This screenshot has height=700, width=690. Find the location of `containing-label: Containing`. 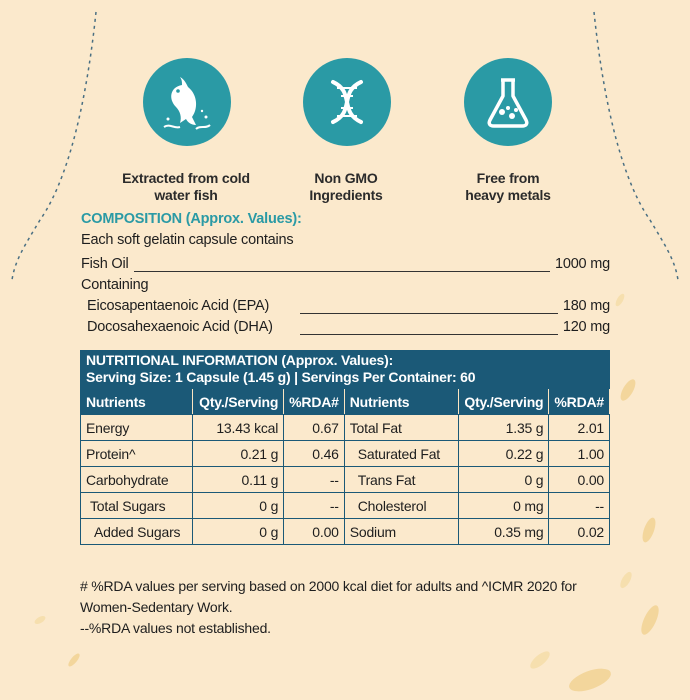

containing-label: Containing is located at coordinates (115, 285).